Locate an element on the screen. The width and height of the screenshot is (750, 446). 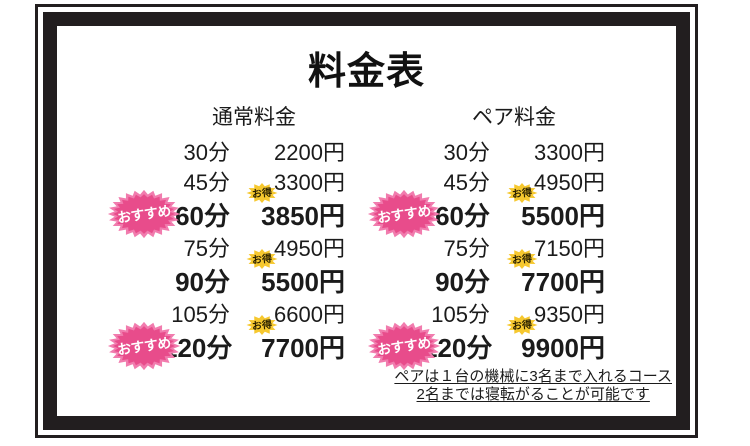
price-cell: 2200円 is located at coordinates (287, 151).